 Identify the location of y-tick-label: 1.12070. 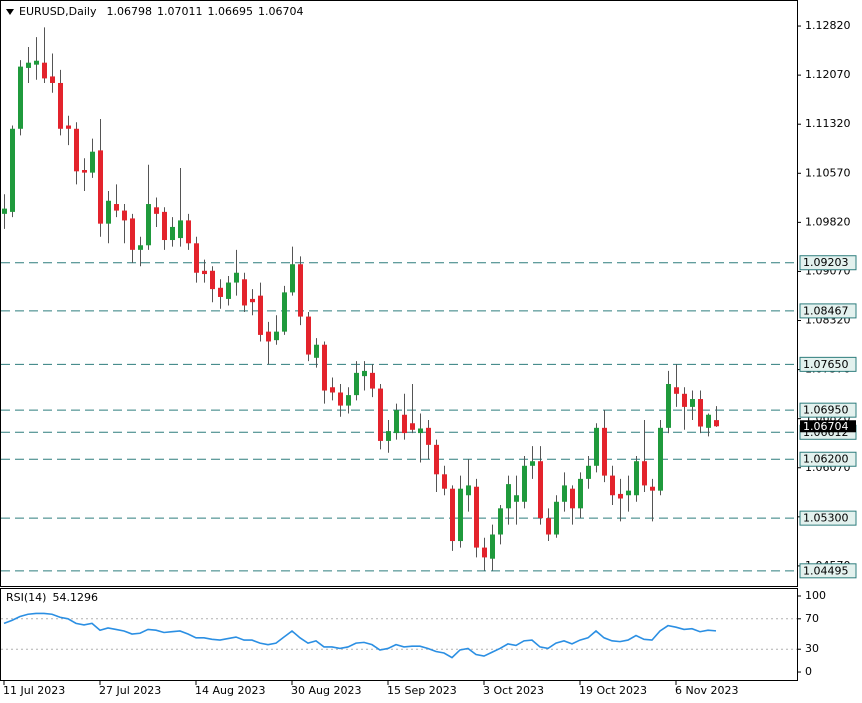
(828, 74).